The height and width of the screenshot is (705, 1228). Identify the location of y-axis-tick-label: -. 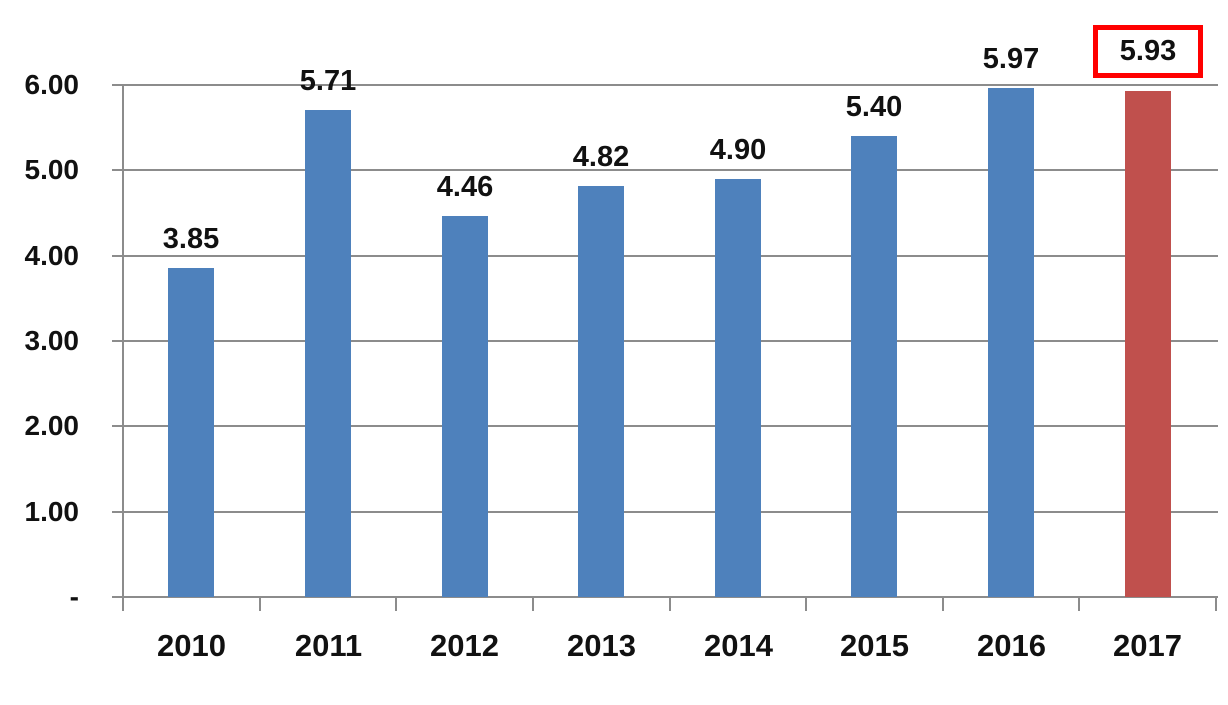
(74, 596).